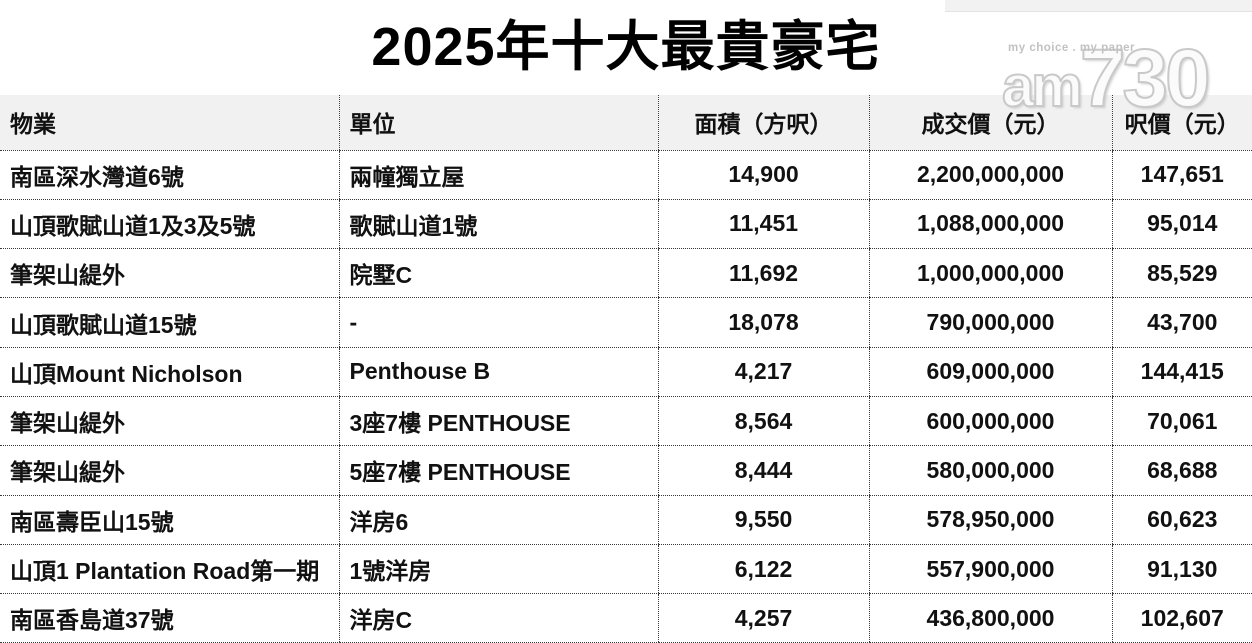  I want to click on table-header-row: 物業 單位 面積（方呎） 成交價（元） 呎價（元）, so click(626, 123).